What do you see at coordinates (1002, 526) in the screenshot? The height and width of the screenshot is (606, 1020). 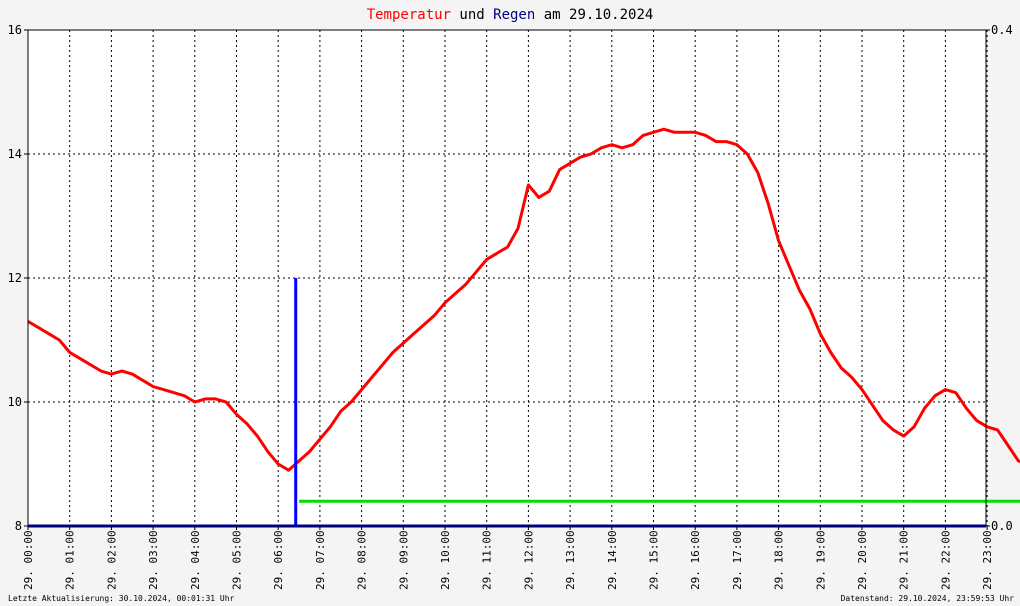 I see `y-right-tick-label: 0.0` at bounding box center [1002, 526].